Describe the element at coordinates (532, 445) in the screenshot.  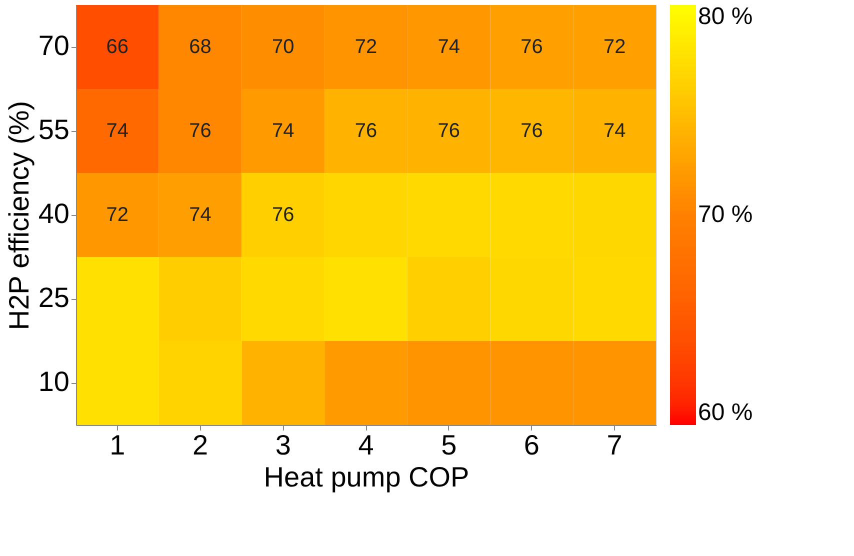
I see `x-tick-label: 6` at that location.